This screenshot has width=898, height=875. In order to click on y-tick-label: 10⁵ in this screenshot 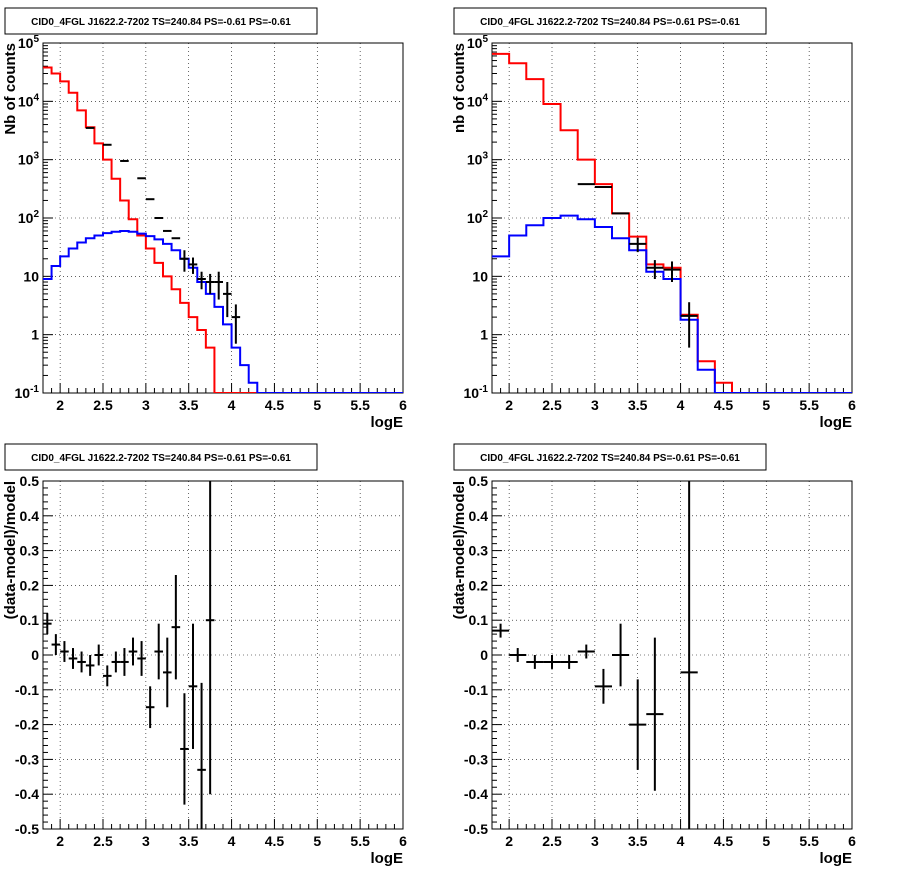, I will do `click(478, 42)`.